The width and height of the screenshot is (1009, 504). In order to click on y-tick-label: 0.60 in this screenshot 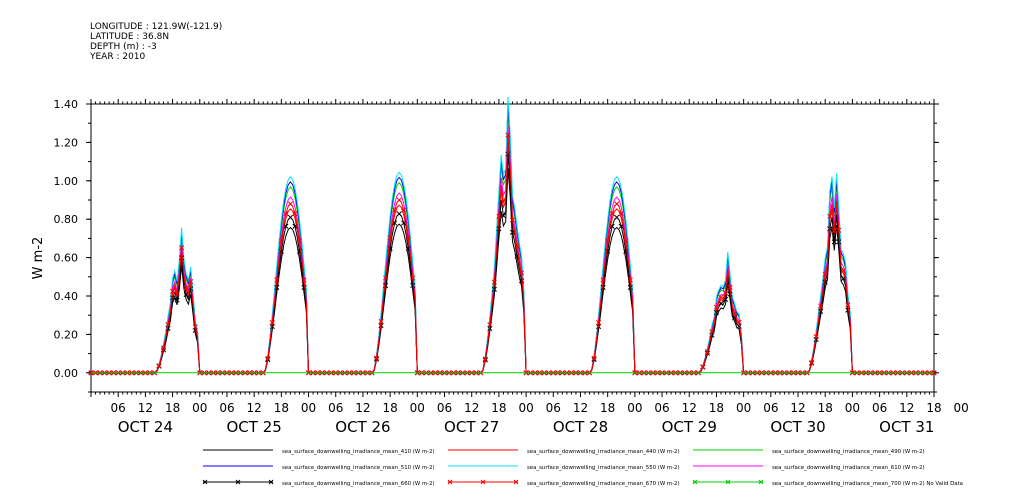, I will do `click(66, 258)`.